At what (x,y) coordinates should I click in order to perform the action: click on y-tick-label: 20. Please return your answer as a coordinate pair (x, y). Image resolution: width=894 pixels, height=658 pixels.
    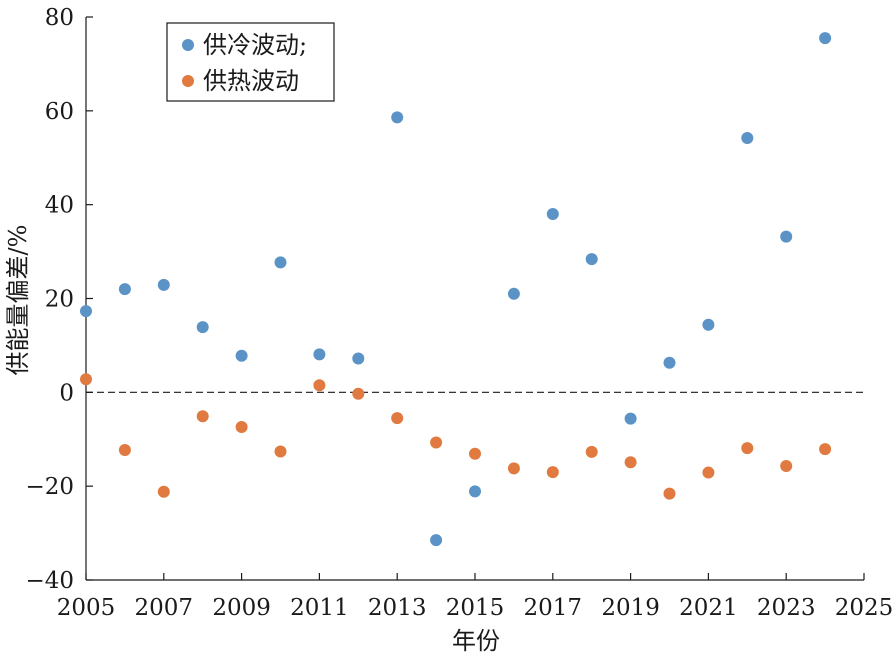
    Looking at the image, I should click on (59, 300).